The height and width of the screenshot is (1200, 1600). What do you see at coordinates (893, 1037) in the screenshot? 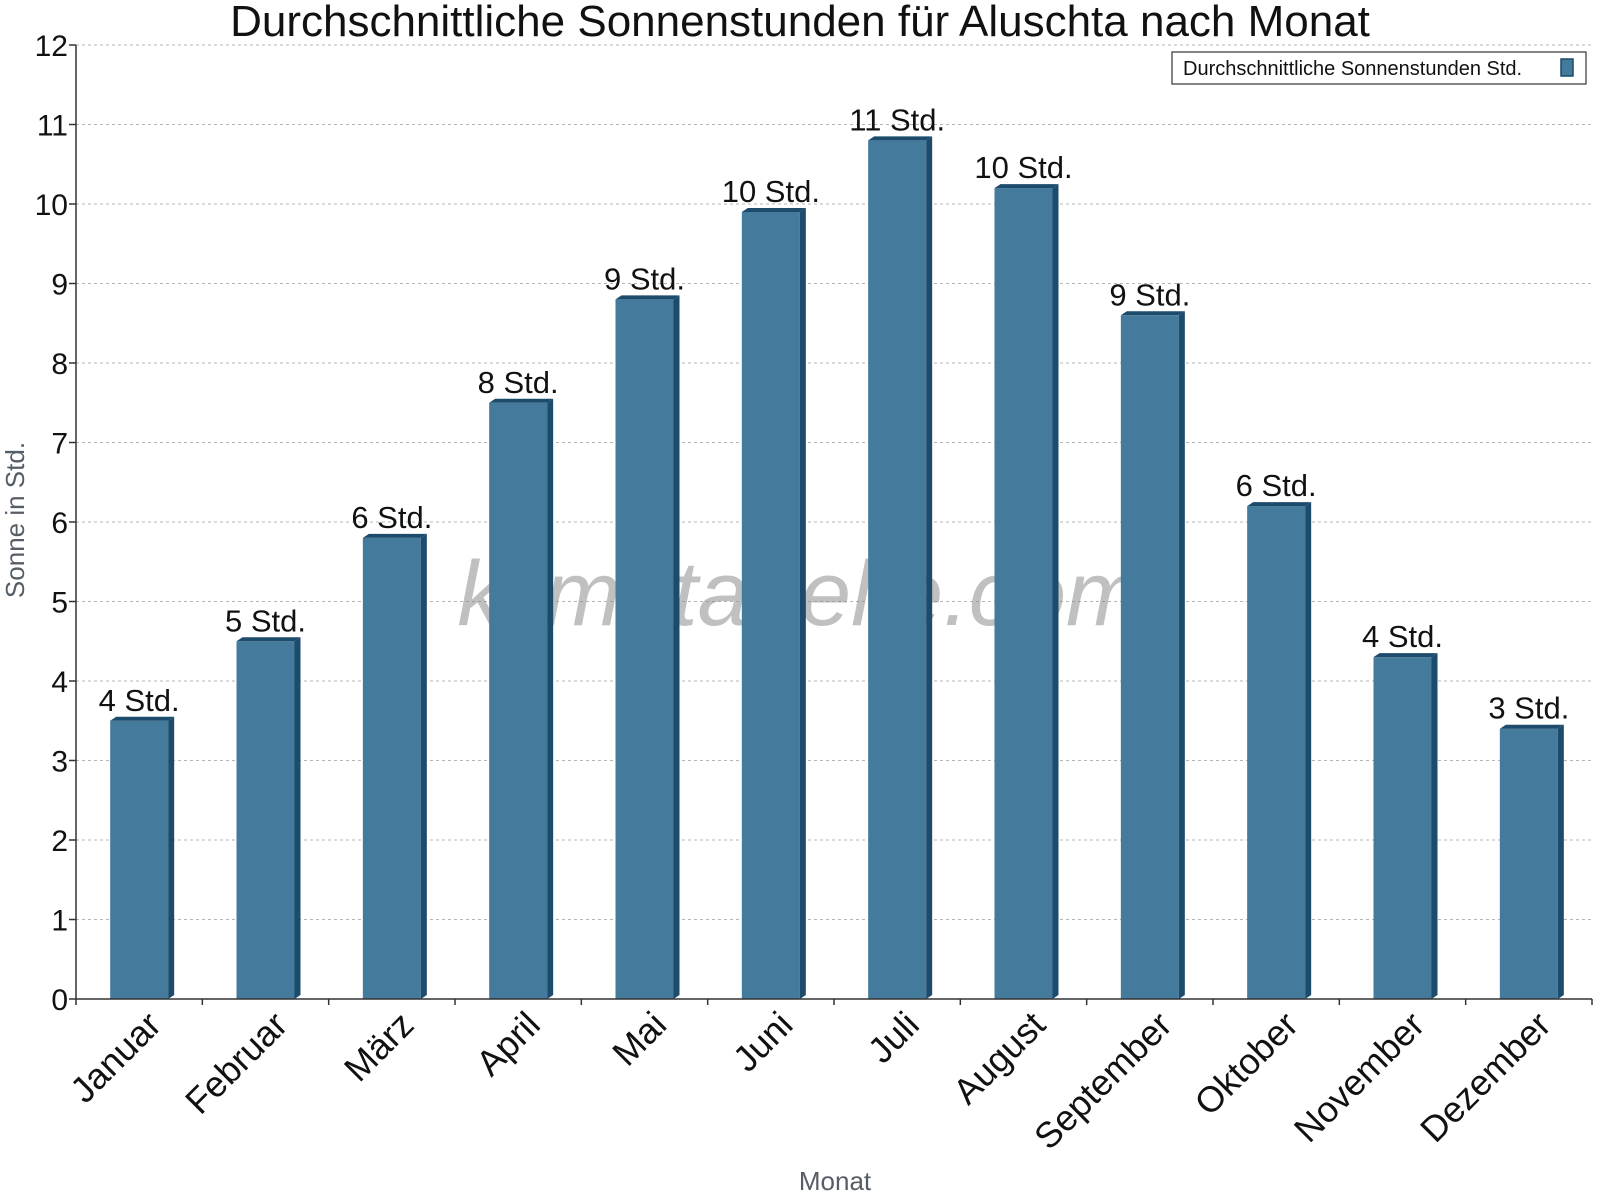
I see `x-tick-label: Juli` at bounding box center [893, 1037].